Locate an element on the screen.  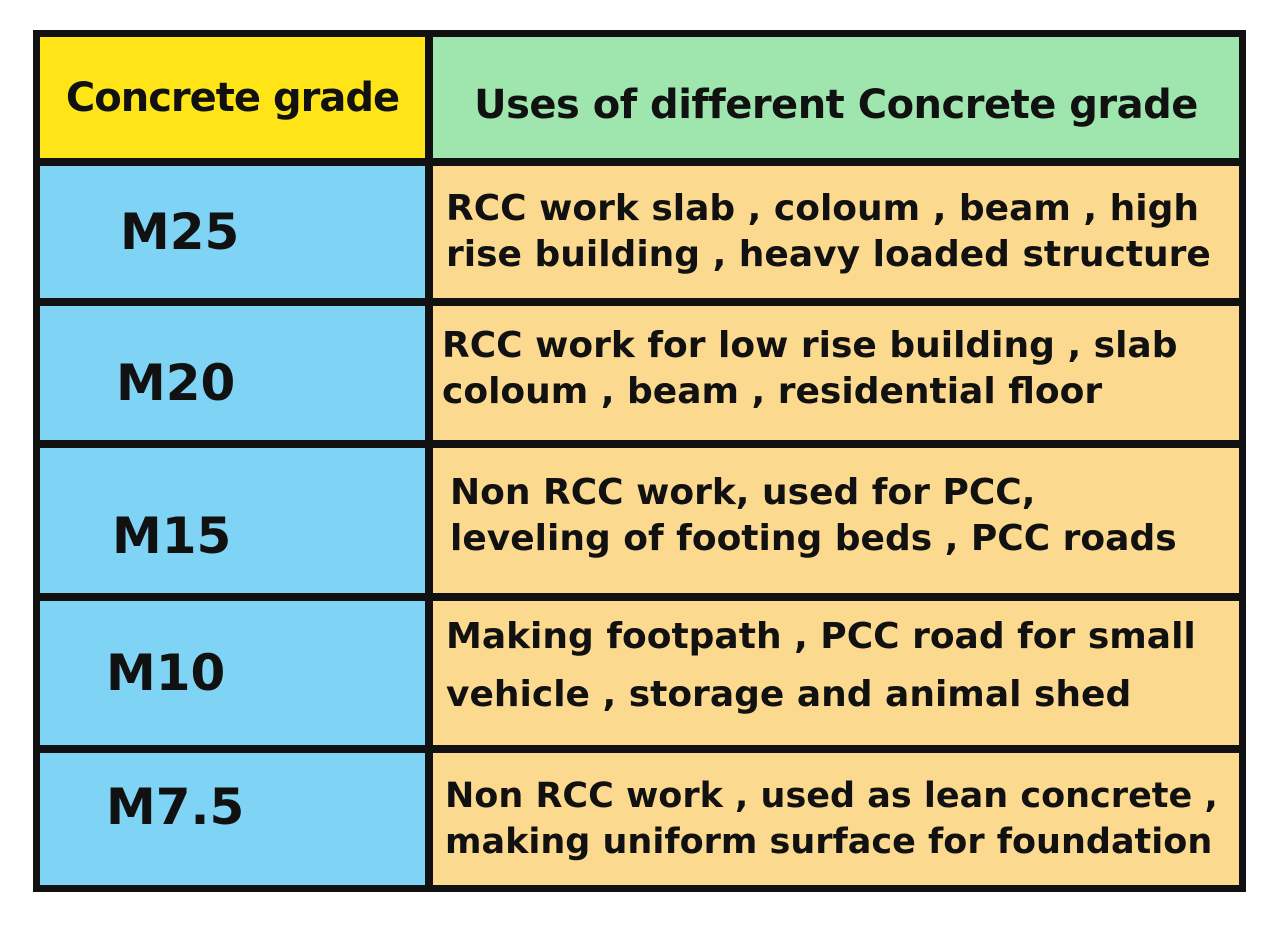
uses-line: making uniform surface for foundation is located at coordinates (829, 842).